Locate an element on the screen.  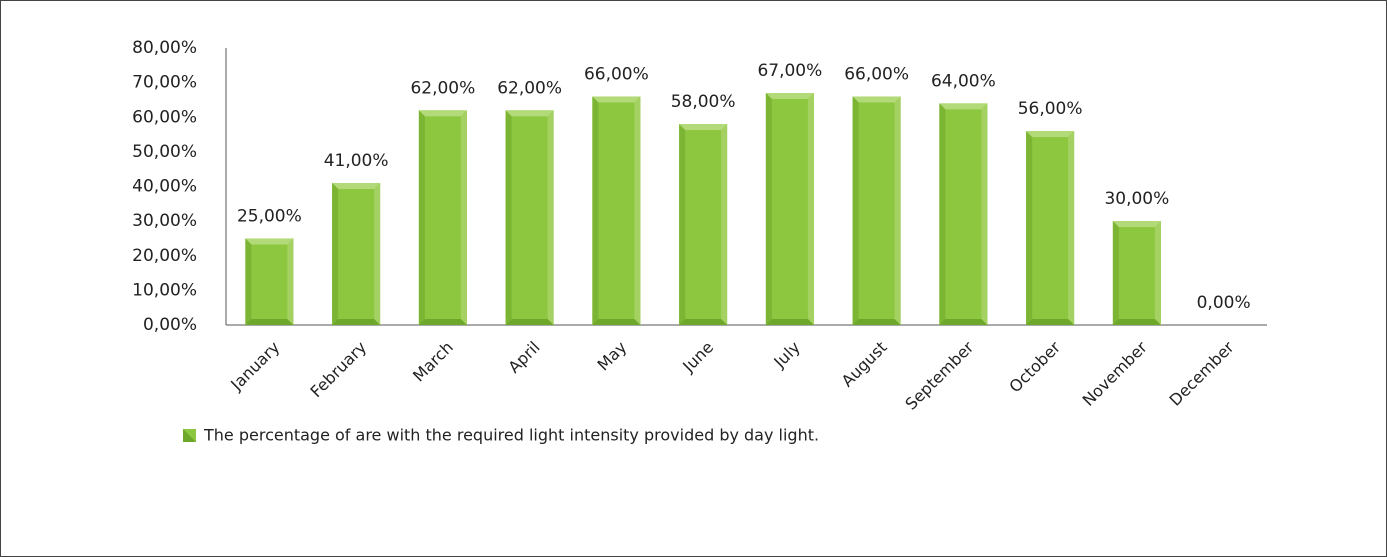
y-tick-label: 30,00% is located at coordinates (164, 221).